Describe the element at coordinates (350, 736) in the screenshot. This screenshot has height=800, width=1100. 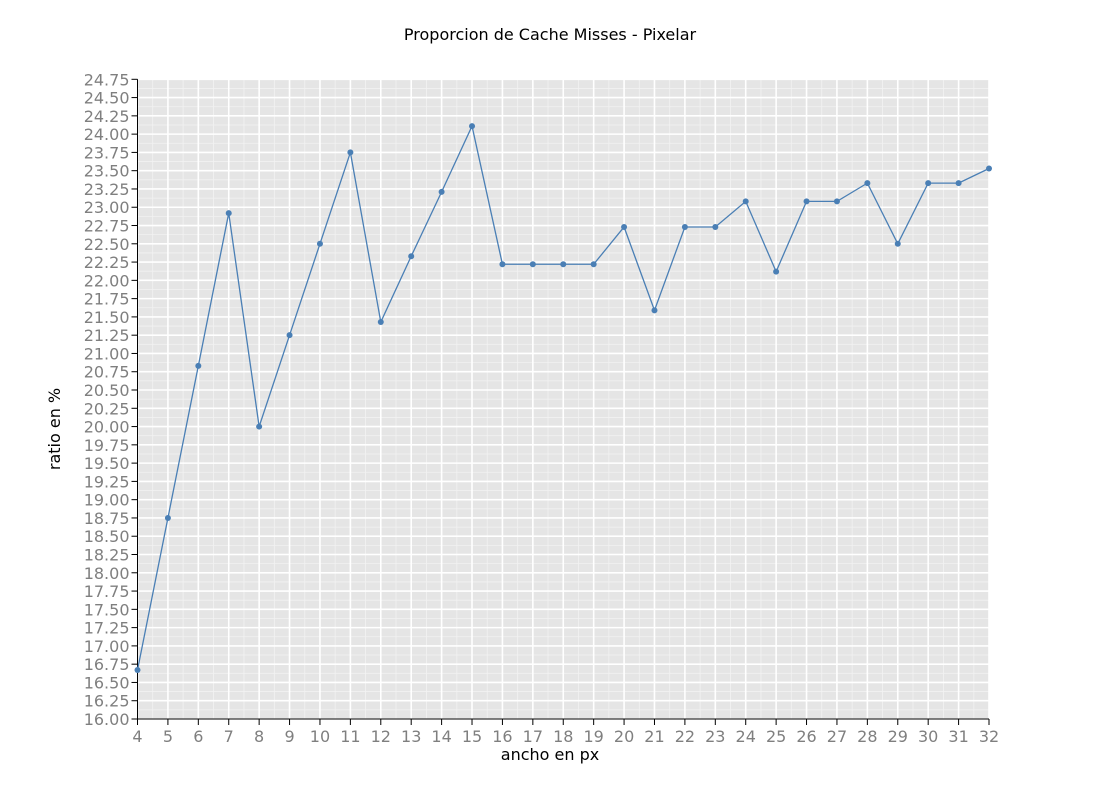
I see `x-tick-label: 11` at that location.